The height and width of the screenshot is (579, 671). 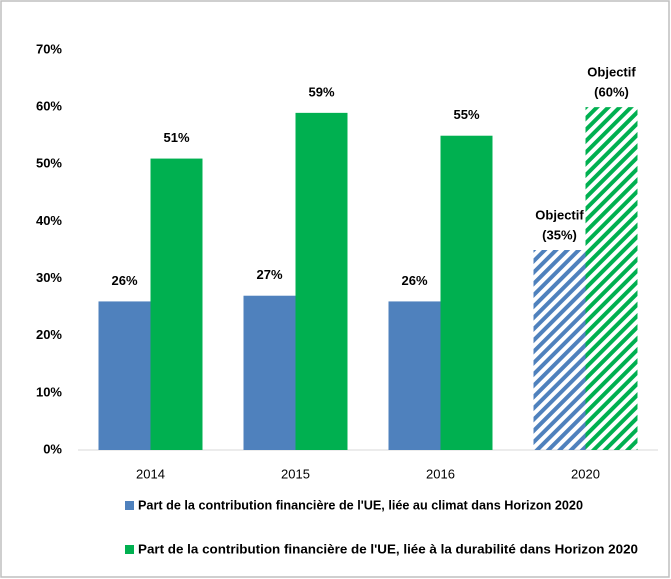 I want to click on x-tick-label: 2020, so click(x=585, y=473).